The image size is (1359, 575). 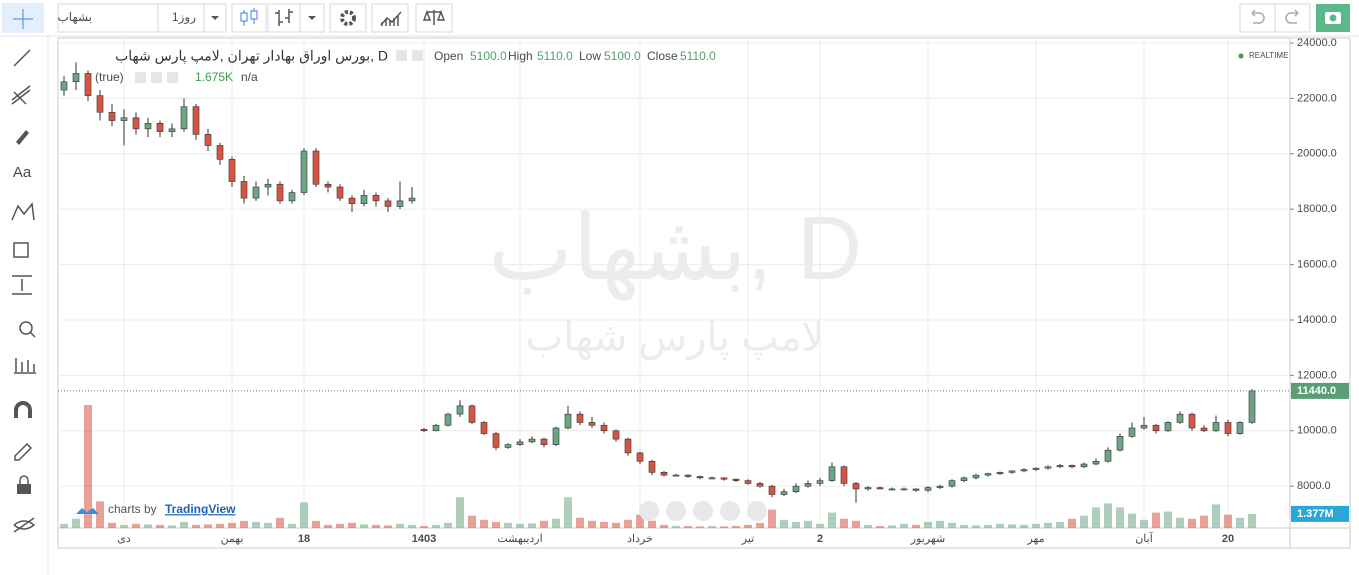 What do you see at coordinates (22, 172) in the screenshot?
I see `text-tool: Aa` at bounding box center [22, 172].